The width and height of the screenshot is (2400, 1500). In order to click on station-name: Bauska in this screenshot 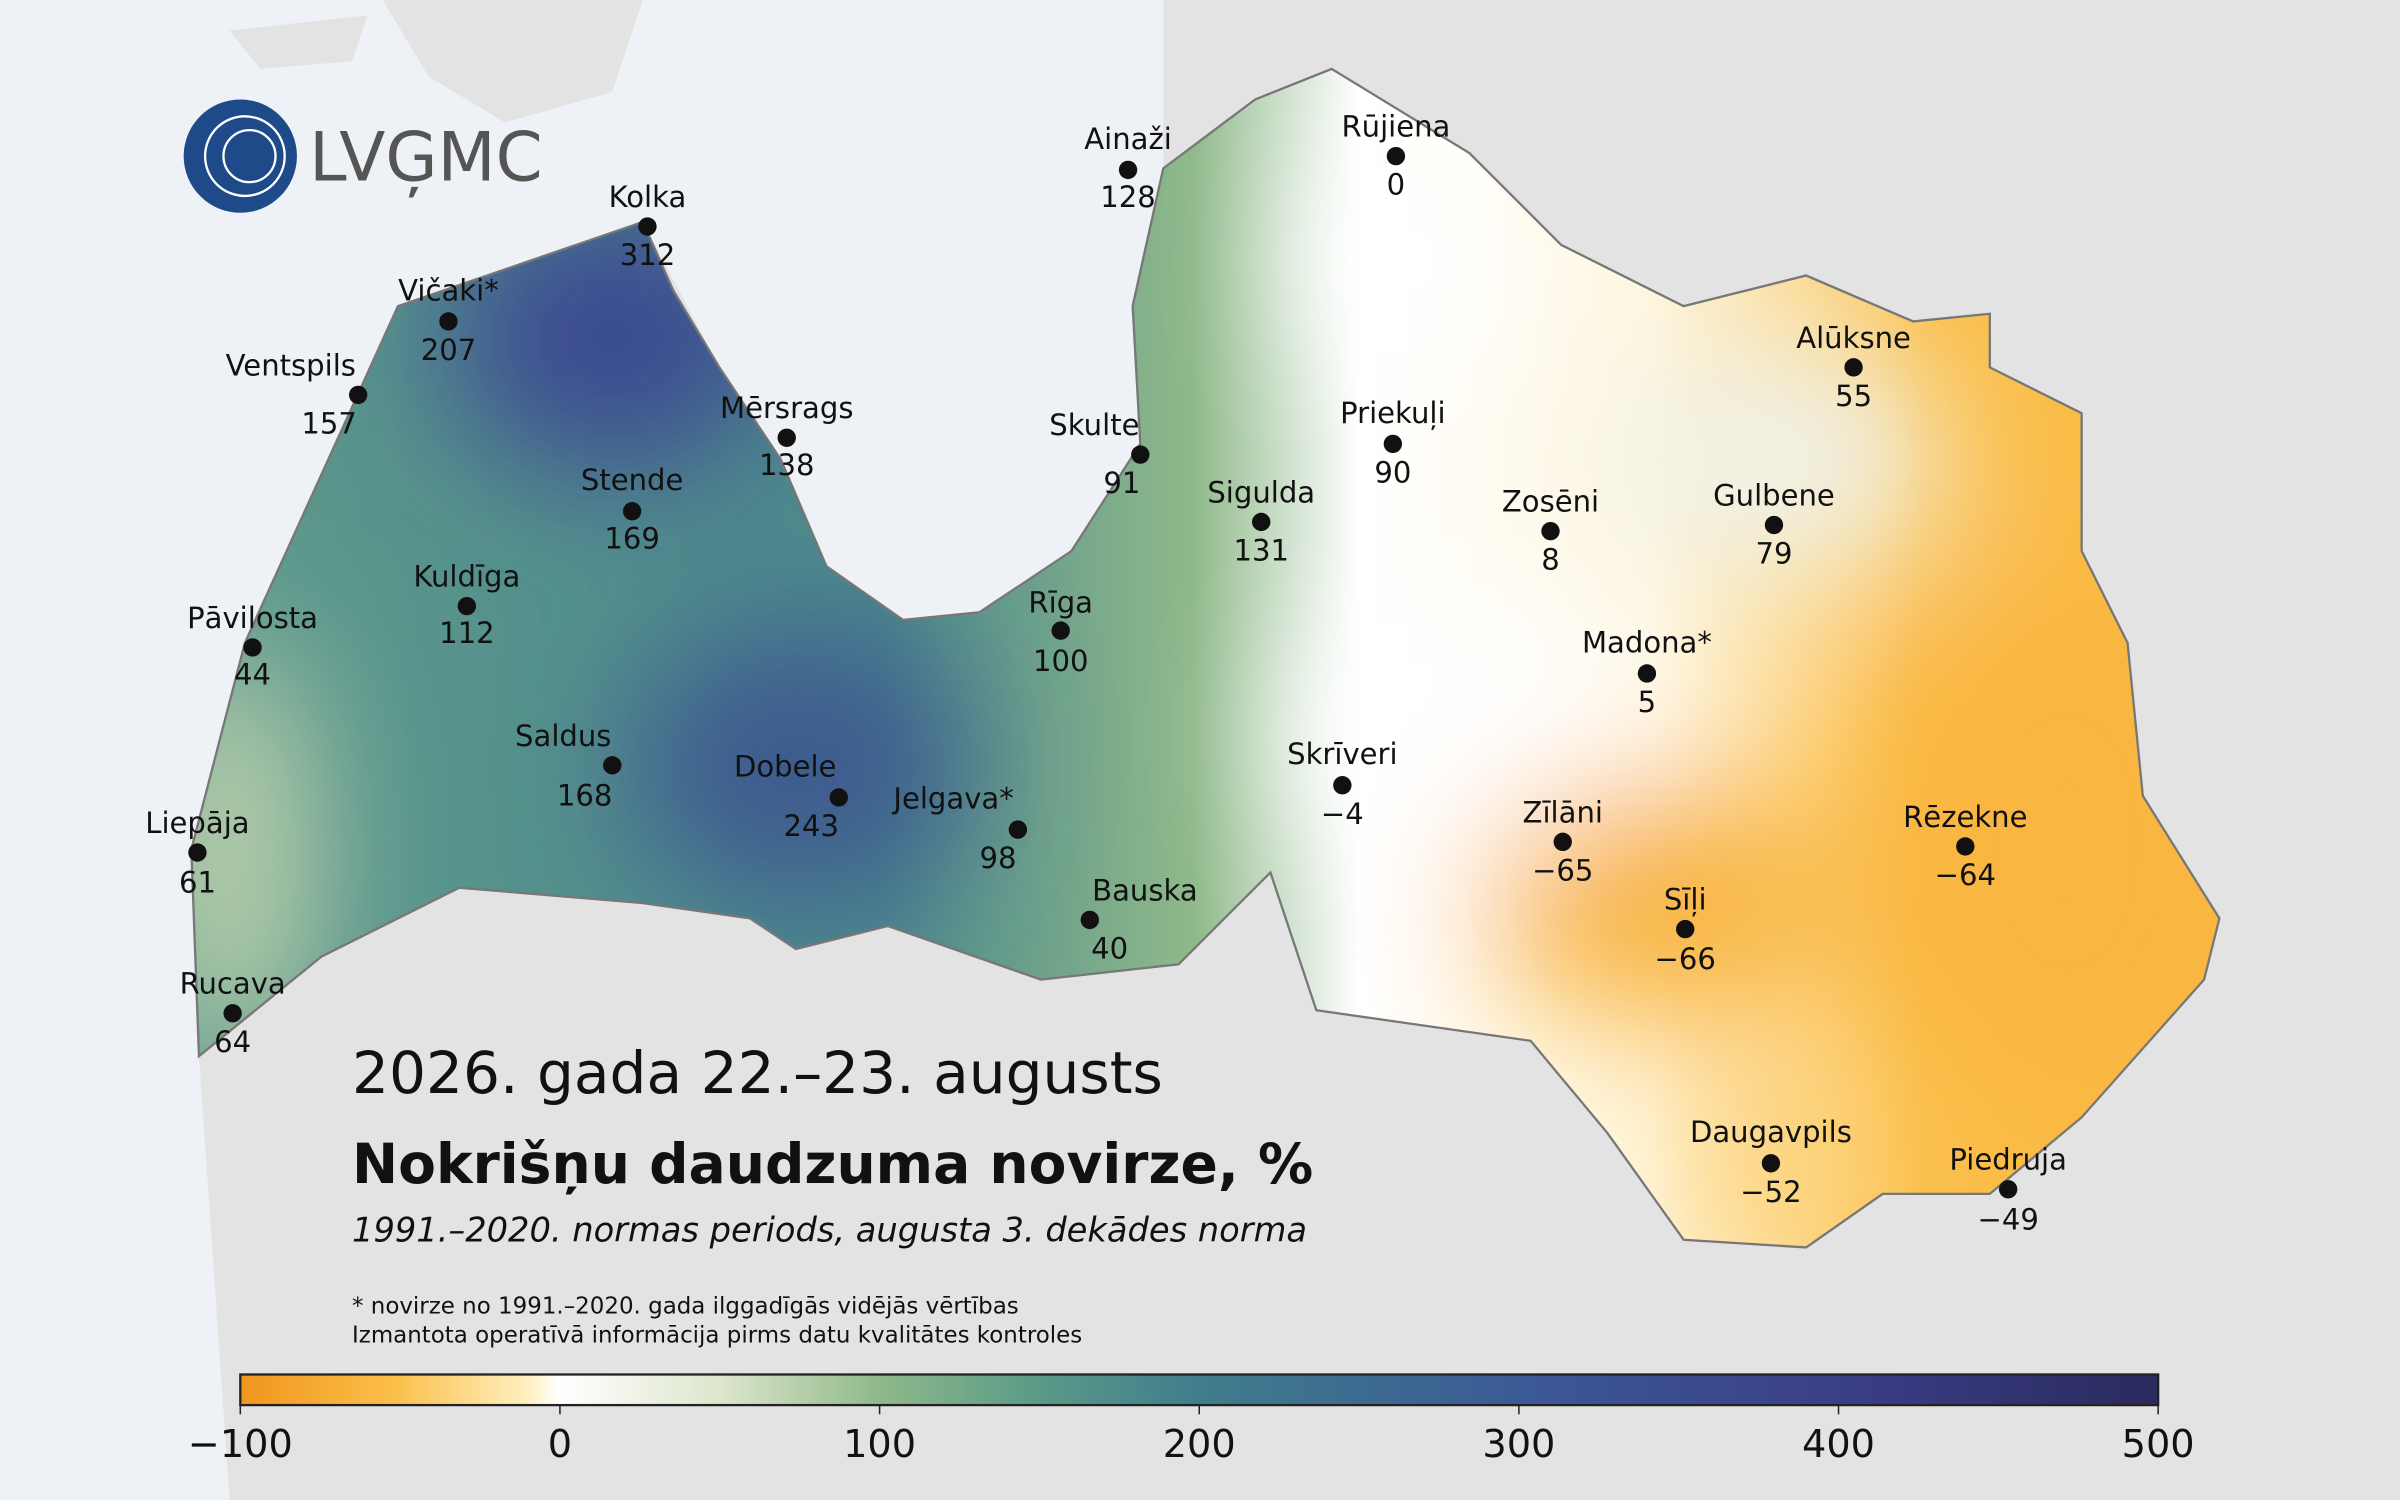, I will do `click(1145, 890)`.